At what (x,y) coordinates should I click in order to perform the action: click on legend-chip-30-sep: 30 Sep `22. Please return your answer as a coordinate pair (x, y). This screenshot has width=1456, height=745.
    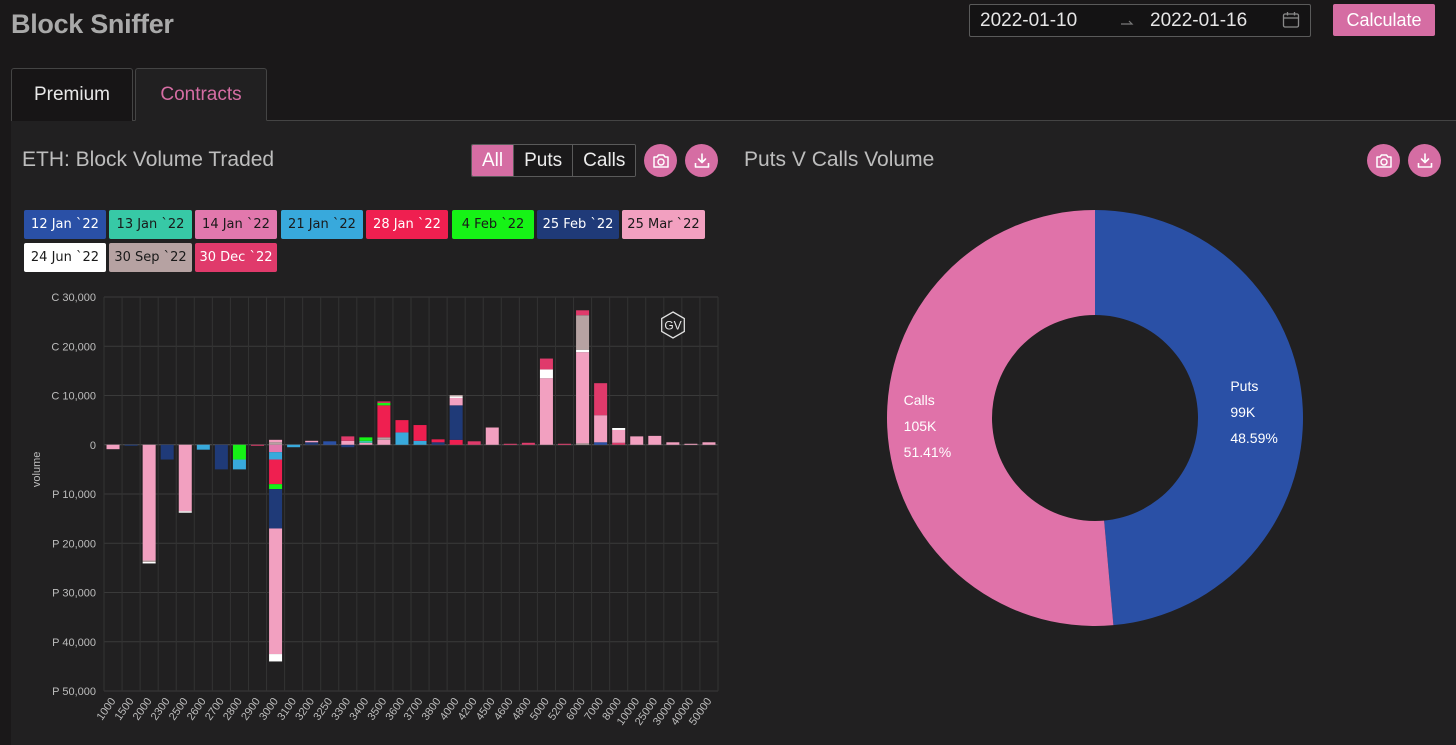
    Looking at the image, I should click on (150, 257).